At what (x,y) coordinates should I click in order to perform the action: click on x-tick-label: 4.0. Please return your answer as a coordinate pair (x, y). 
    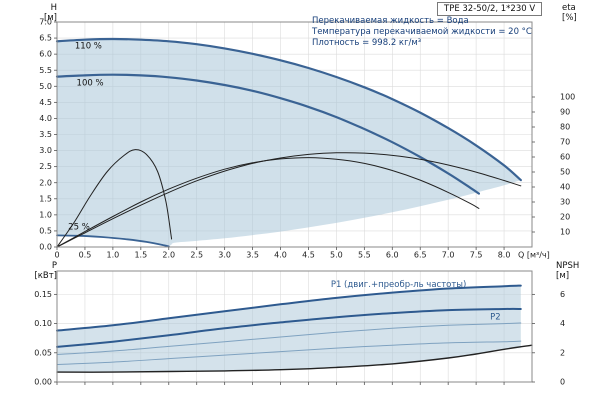
    Looking at the image, I should click on (280, 255).